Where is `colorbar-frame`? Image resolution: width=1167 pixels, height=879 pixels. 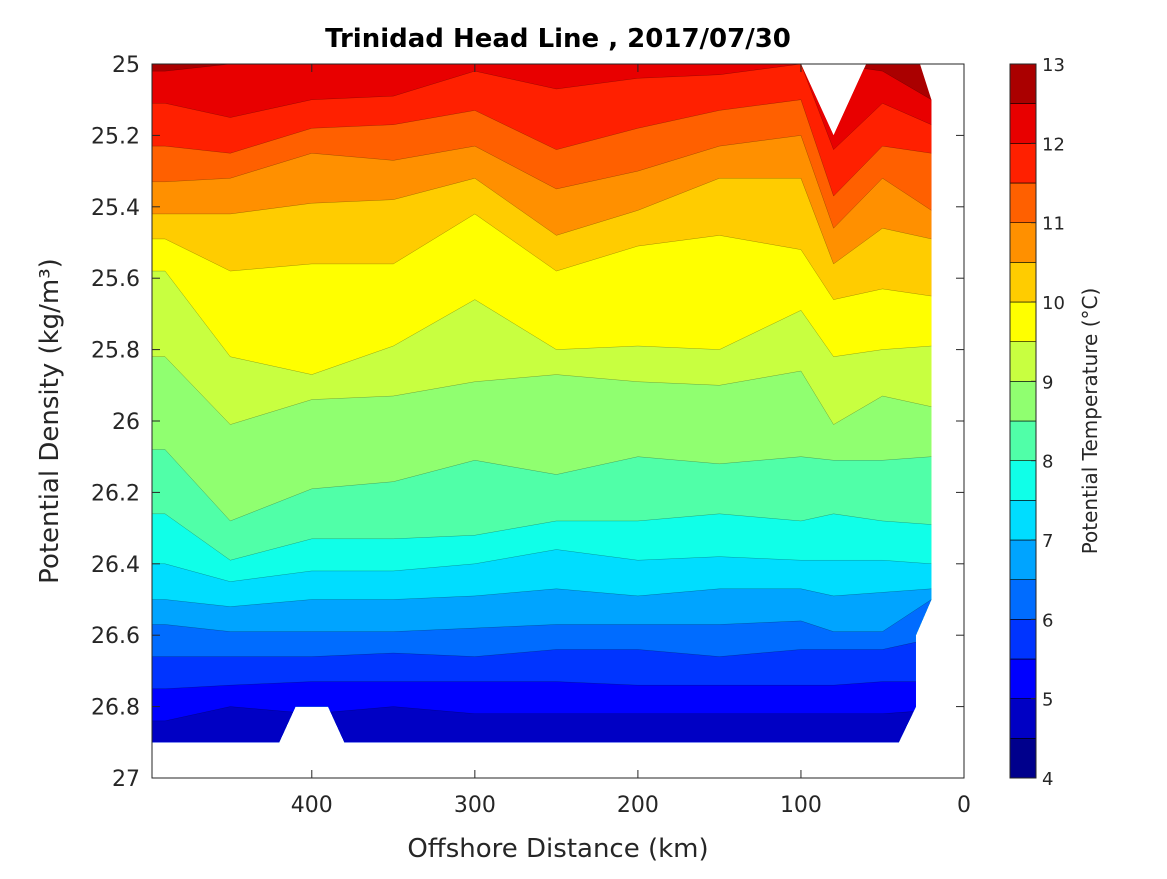
colorbar-frame is located at coordinates (1023, 421).